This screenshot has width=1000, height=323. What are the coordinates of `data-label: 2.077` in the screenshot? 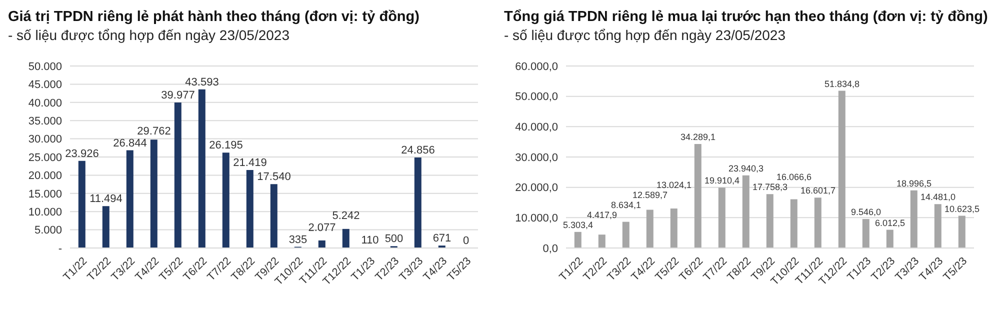 It's located at (322, 228).